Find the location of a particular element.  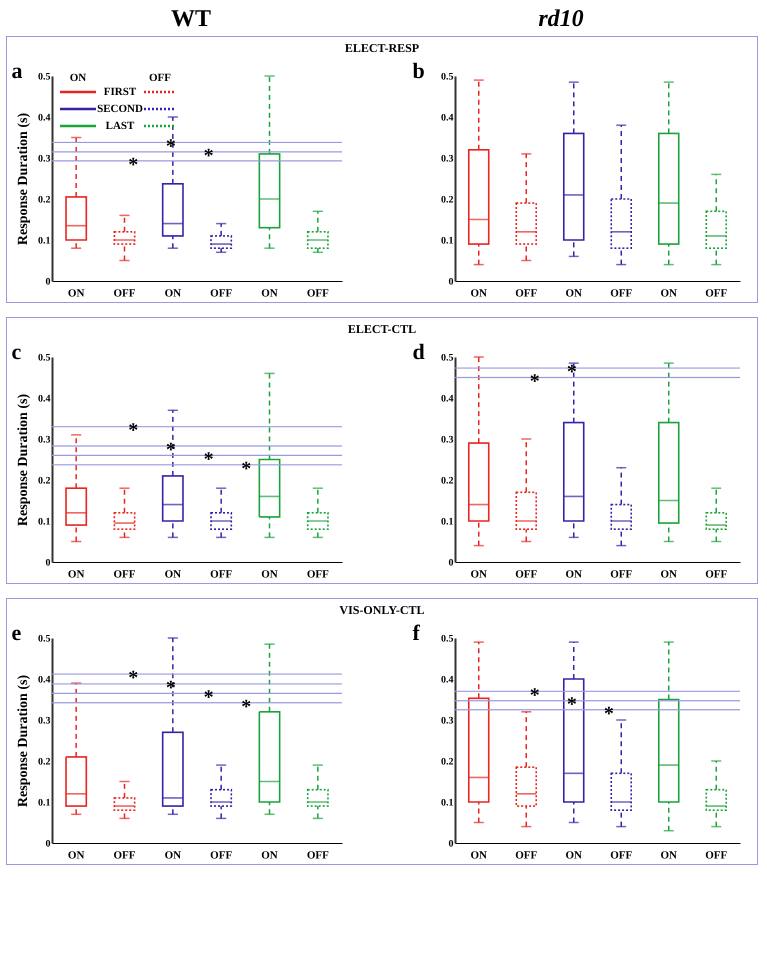

legend-label: LAST is located at coordinates (121, 126).